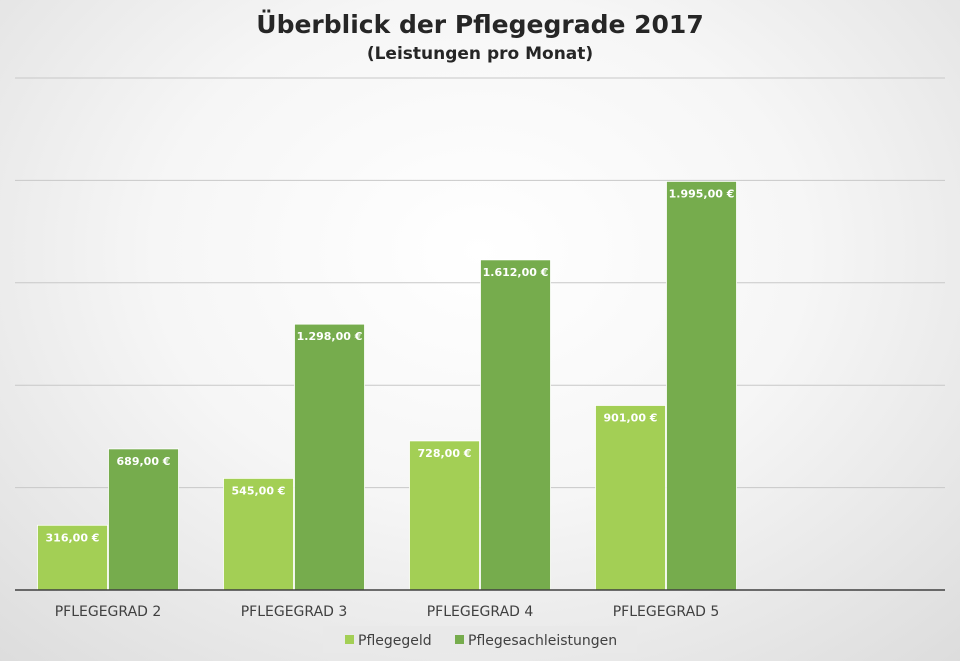 The width and height of the screenshot is (960, 661). What do you see at coordinates (395, 641) in the screenshot?
I see `legend-label: Pflegegeld` at bounding box center [395, 641].